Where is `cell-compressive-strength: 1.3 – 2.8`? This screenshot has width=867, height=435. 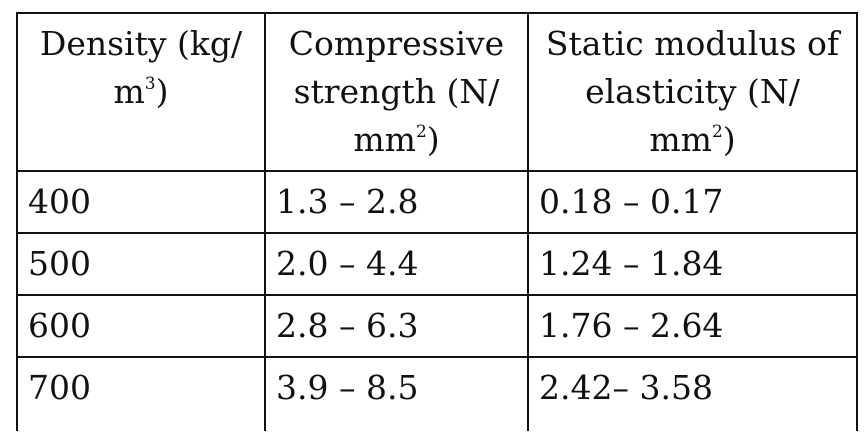 cell-compressive-strength: 1.3 – 2.8 is located at coordinates (396, 202).